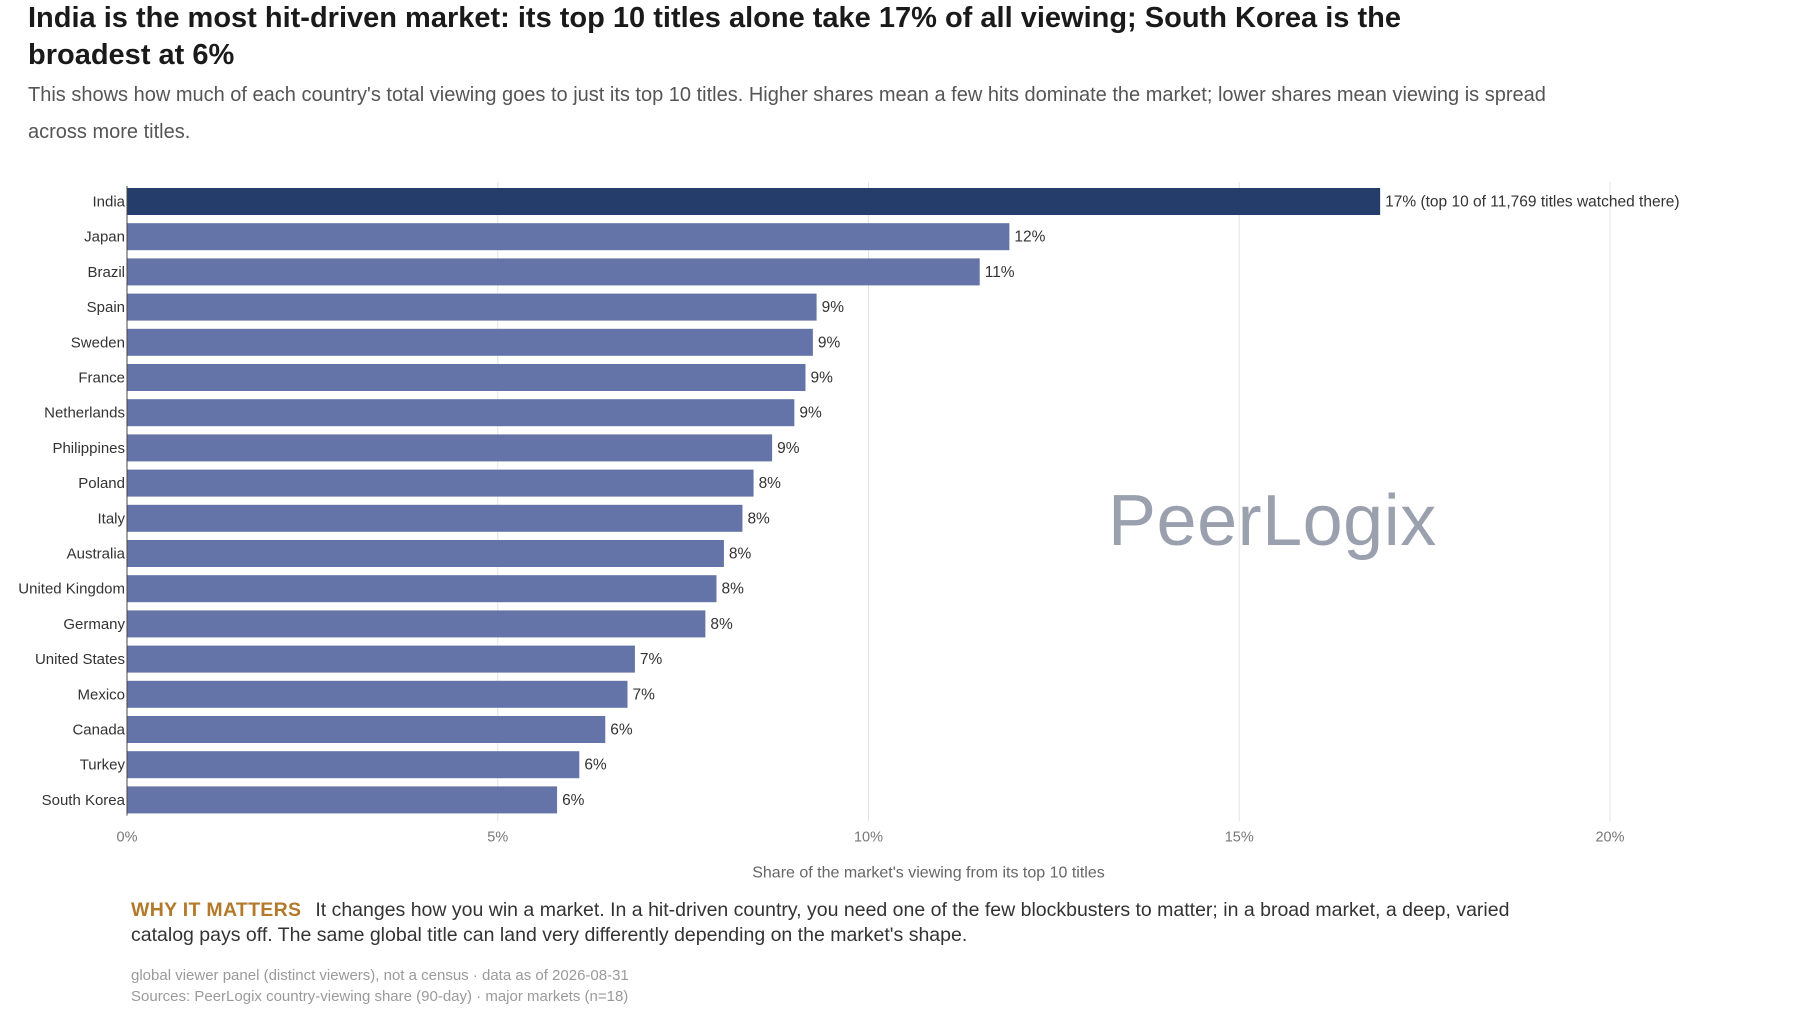 This screenshot has height=1020, width=1800. What do you see at coordinates (98, 730) in the screenshot?
I see `category-label: Canada` at bounding box center [98, 730].